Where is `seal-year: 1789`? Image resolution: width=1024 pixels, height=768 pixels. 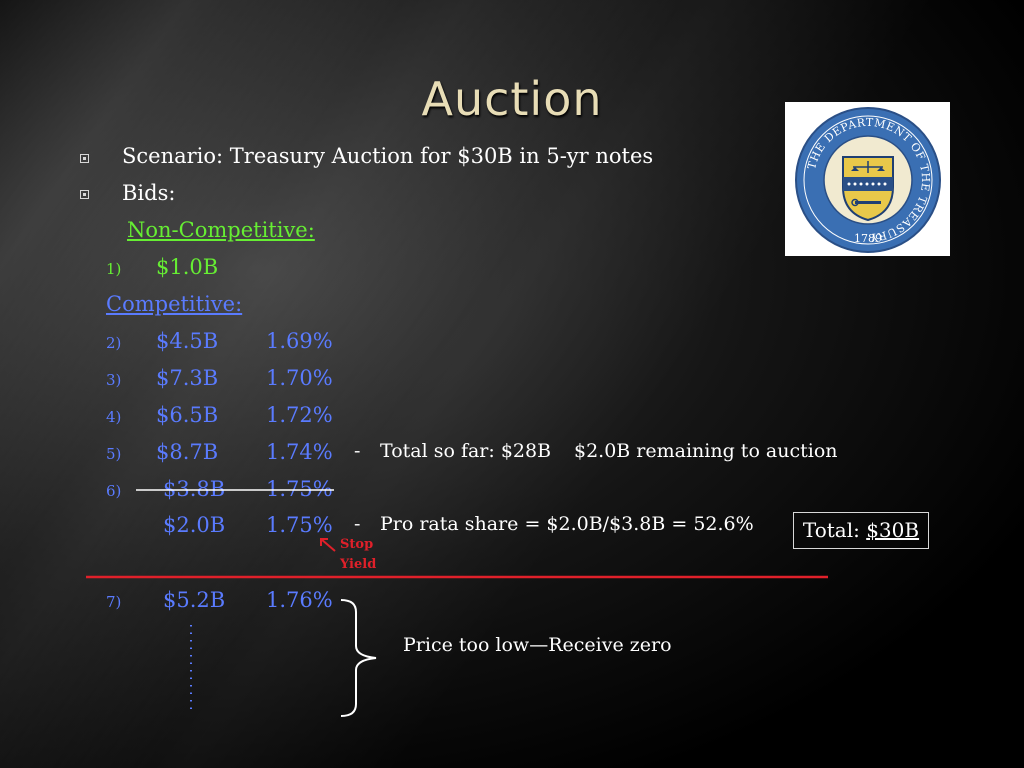 seal-year: 1789 is located at coordinates (868, 238).